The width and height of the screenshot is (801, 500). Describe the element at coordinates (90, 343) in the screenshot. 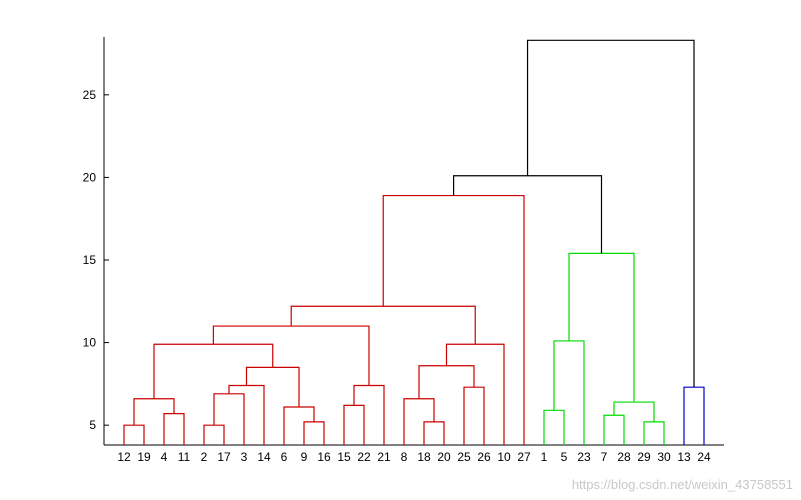

I see `y-tick-label: 10` at that location.